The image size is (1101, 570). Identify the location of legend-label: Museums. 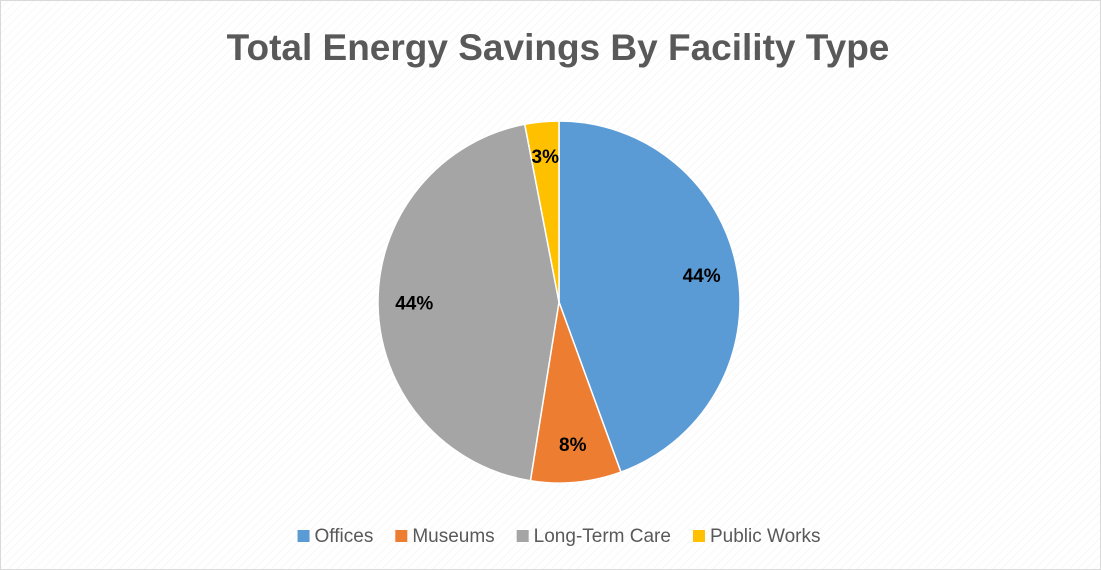
(453, 536).